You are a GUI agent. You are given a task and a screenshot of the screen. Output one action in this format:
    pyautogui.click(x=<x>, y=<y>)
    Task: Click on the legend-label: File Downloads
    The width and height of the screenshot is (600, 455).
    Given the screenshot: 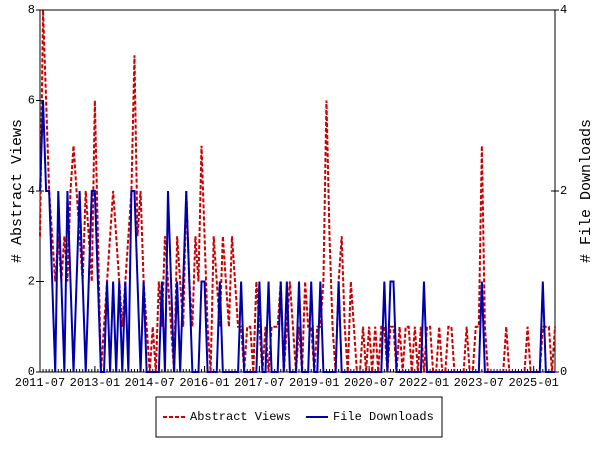 What is the action you would take?
    pyautogui.click(x=383, y=417)
    